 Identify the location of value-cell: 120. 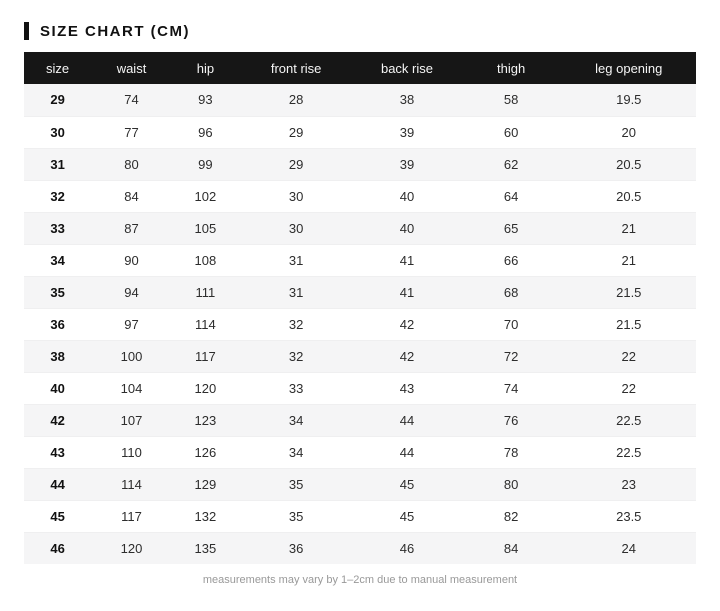
(131, 548).